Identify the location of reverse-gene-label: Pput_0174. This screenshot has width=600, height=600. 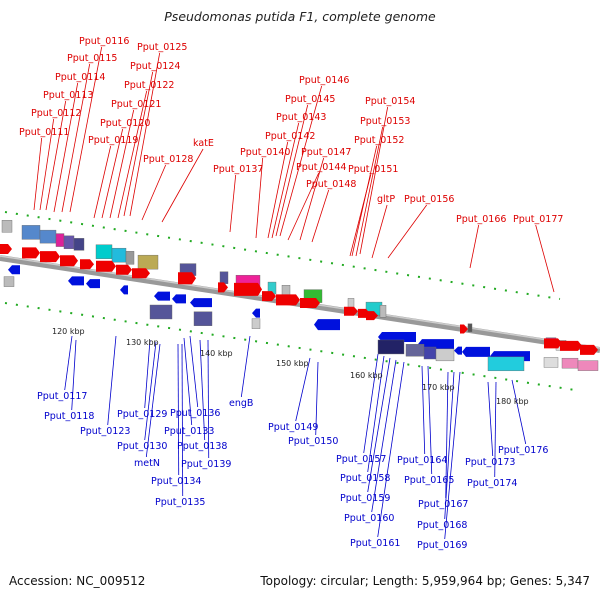
(492, 483).